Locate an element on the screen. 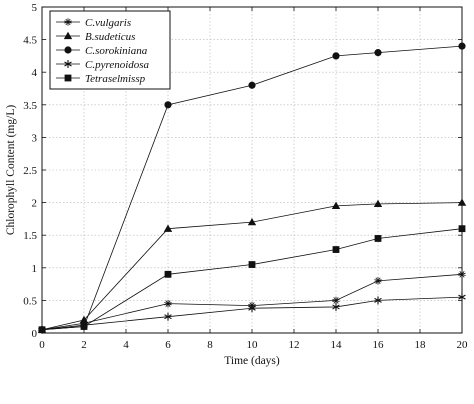 The height and width of the screenshot is (404, 474). legend-label-tetraselmissp: Tetraselmissp is located at coordinates (115, 79).